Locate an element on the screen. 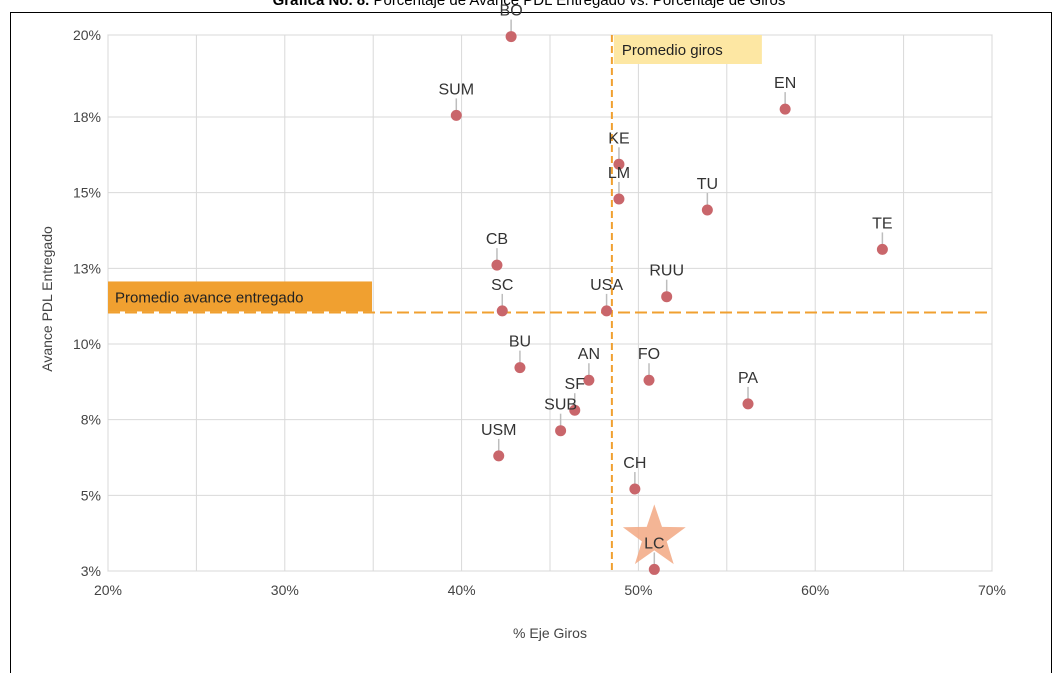  point-label-cb: CB is located at coordinates (497, 239).